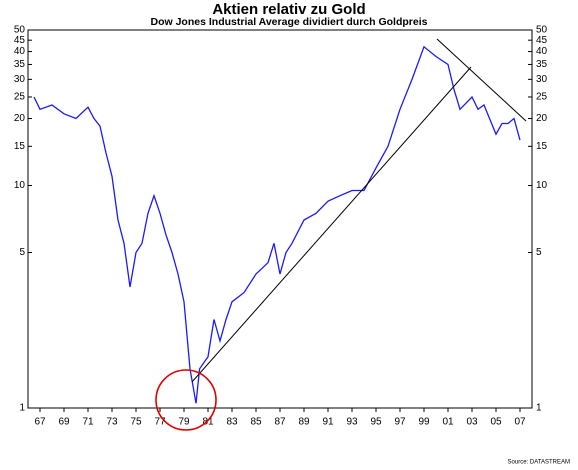 The height and width of the screenshot is (470, 578). Describe the element at coordinates (186, 400) in the screenshot. I see `highlight-circle` at that location.